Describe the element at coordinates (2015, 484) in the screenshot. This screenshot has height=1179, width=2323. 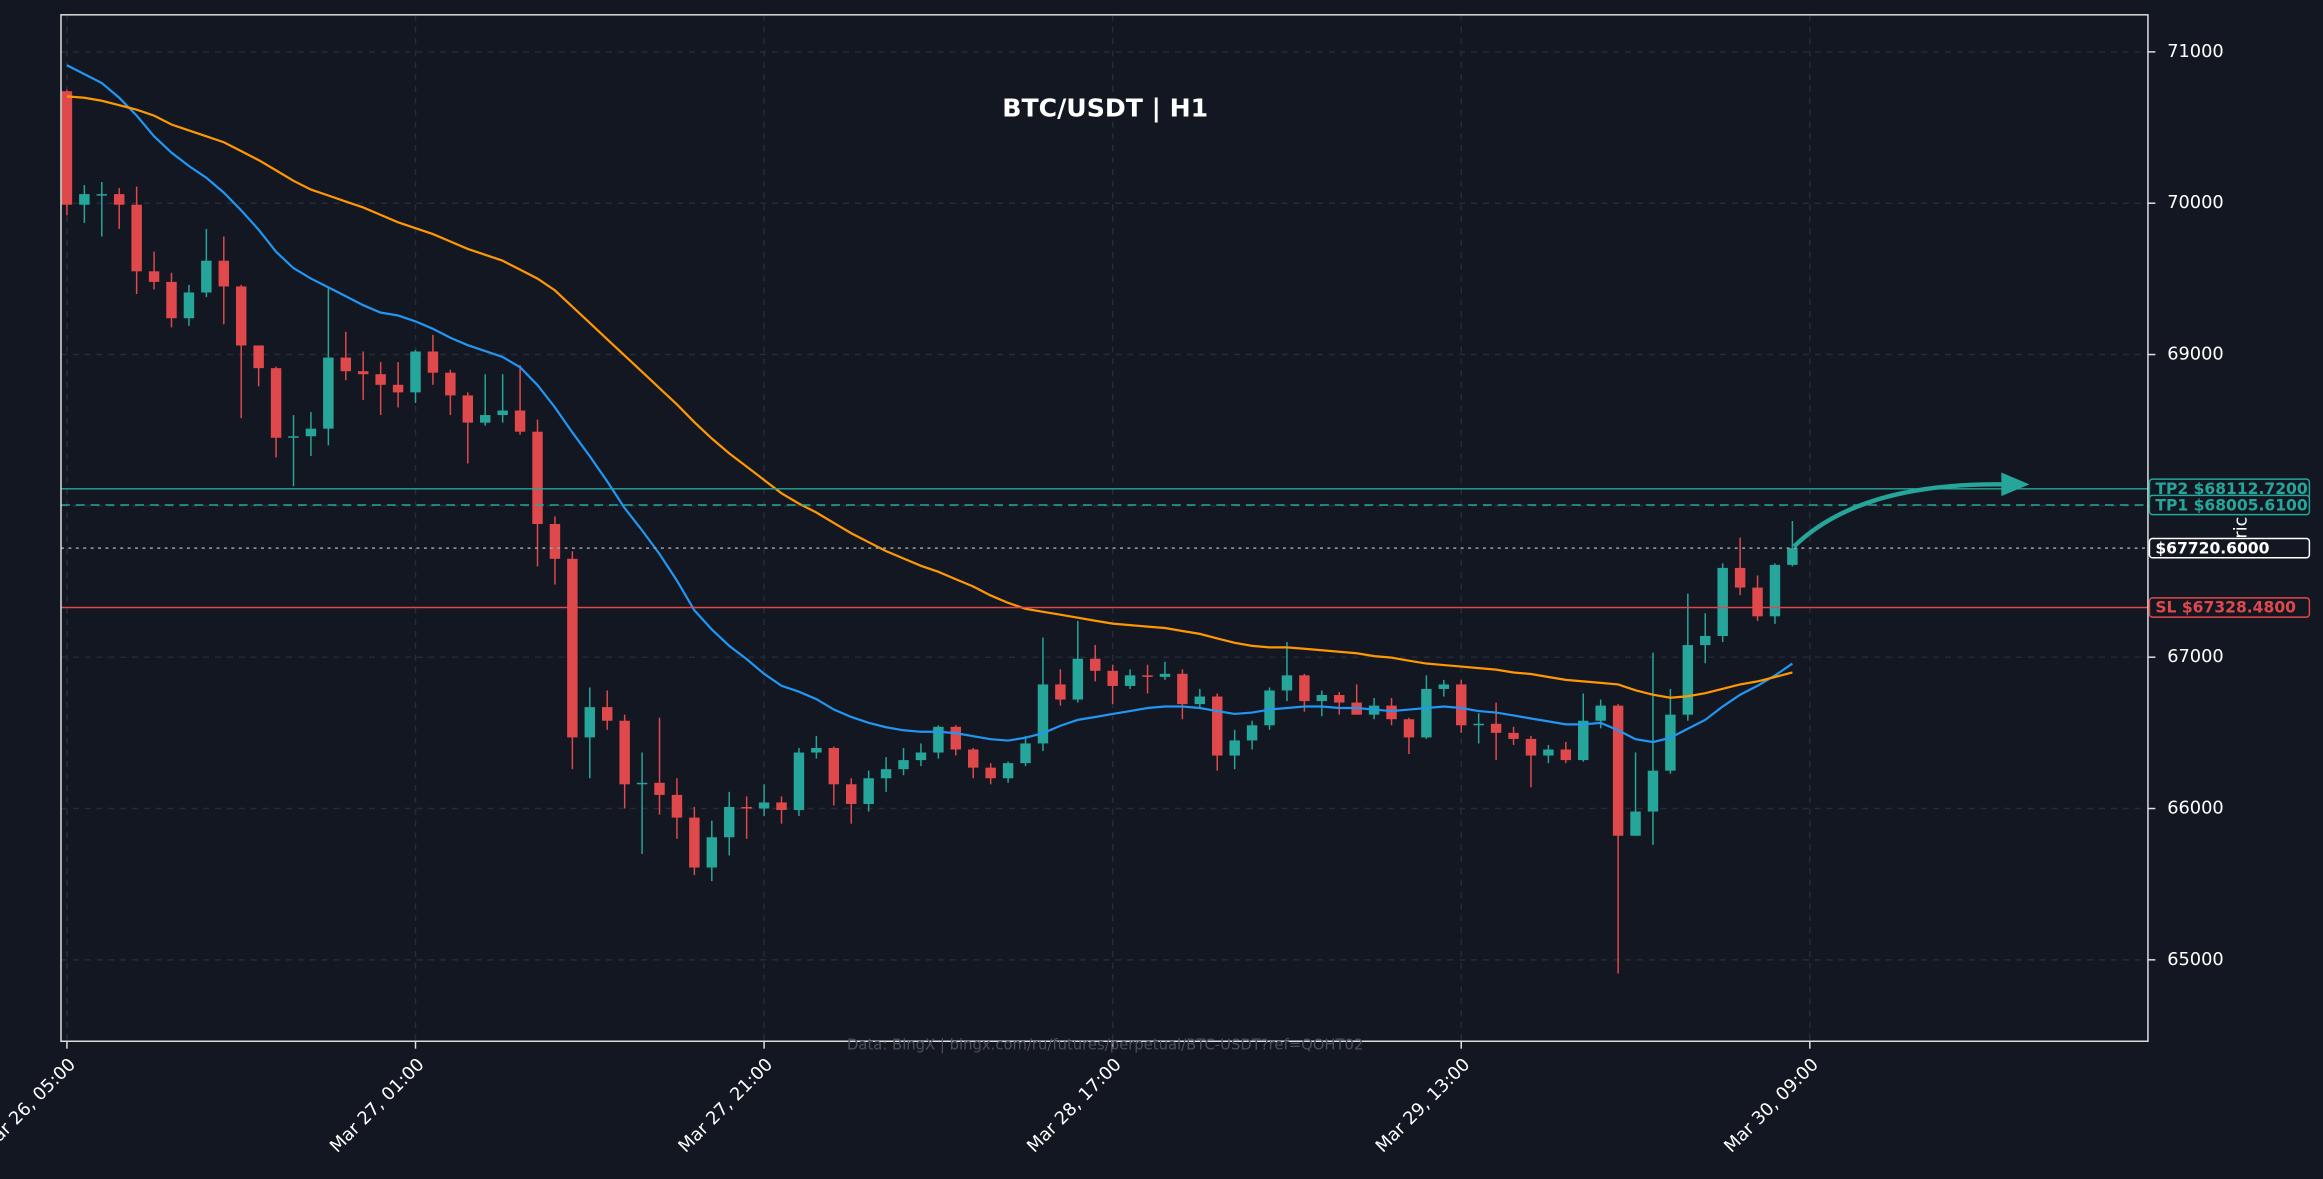
I see `arrow-head` at that location.